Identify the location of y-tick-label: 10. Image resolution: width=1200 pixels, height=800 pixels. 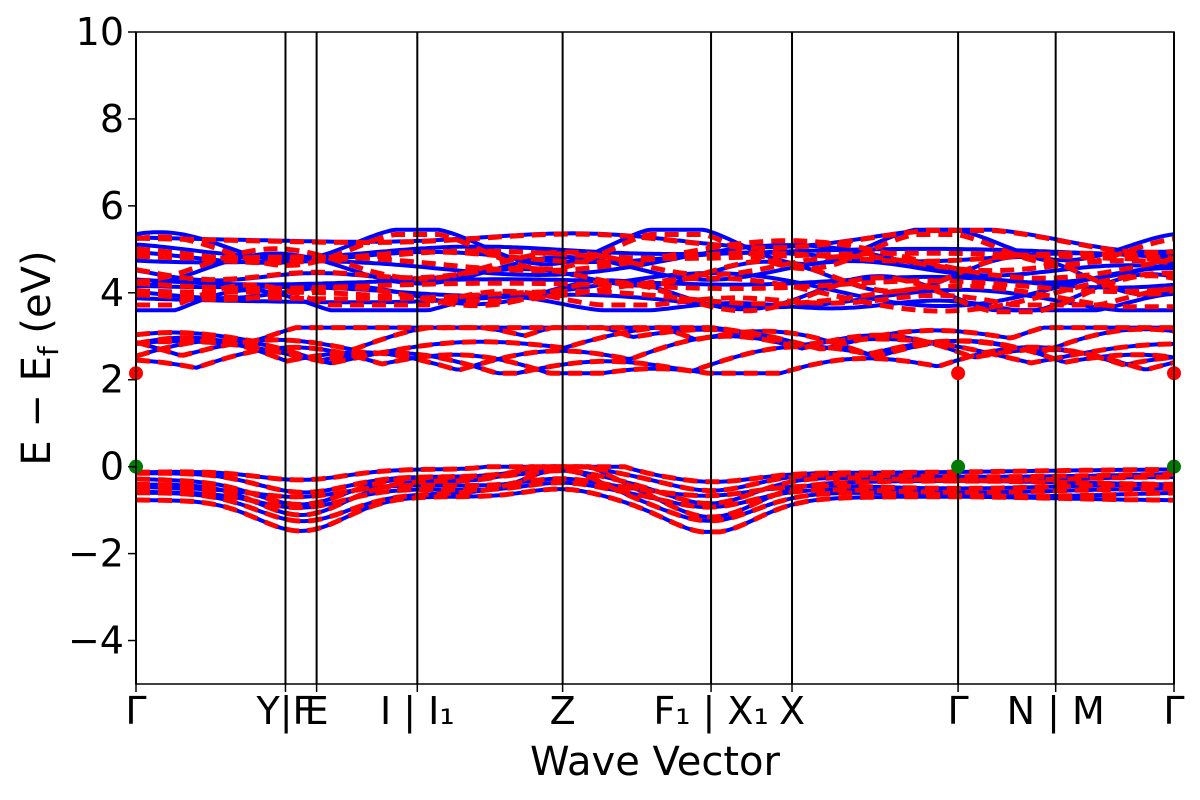
(100, 32).